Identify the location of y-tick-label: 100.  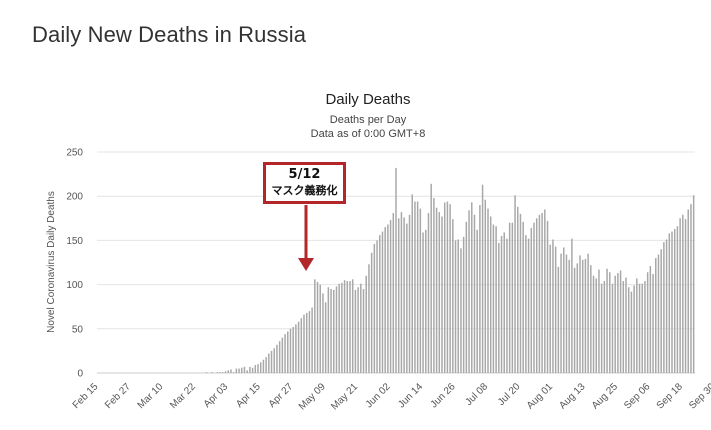
(74, 285).